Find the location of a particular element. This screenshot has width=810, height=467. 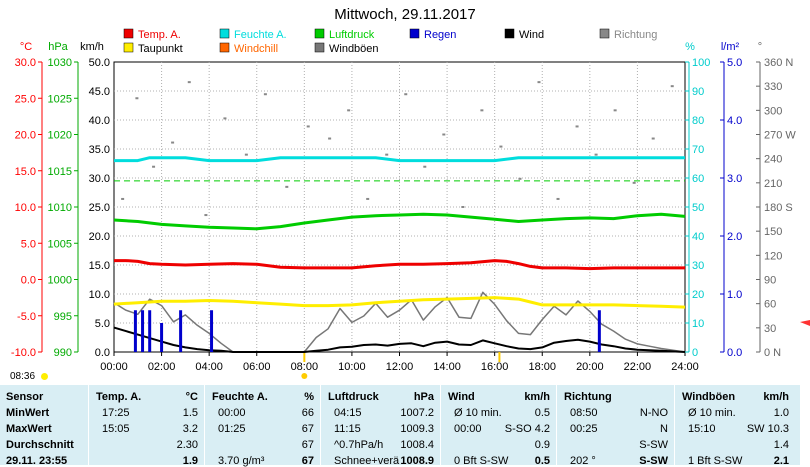

summary-cell-value: 67 is located at coordinates (307, 461).